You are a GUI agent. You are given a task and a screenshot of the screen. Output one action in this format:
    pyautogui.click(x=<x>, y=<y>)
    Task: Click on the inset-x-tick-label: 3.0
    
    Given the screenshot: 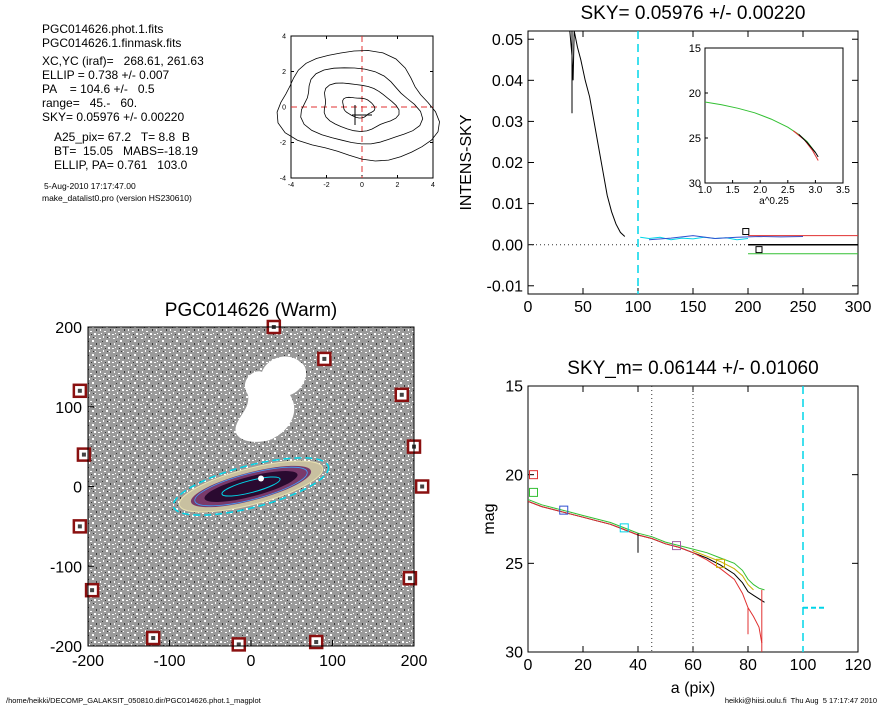 What is the action you would take?
    pyautogui.click(x=815, y=190)
    